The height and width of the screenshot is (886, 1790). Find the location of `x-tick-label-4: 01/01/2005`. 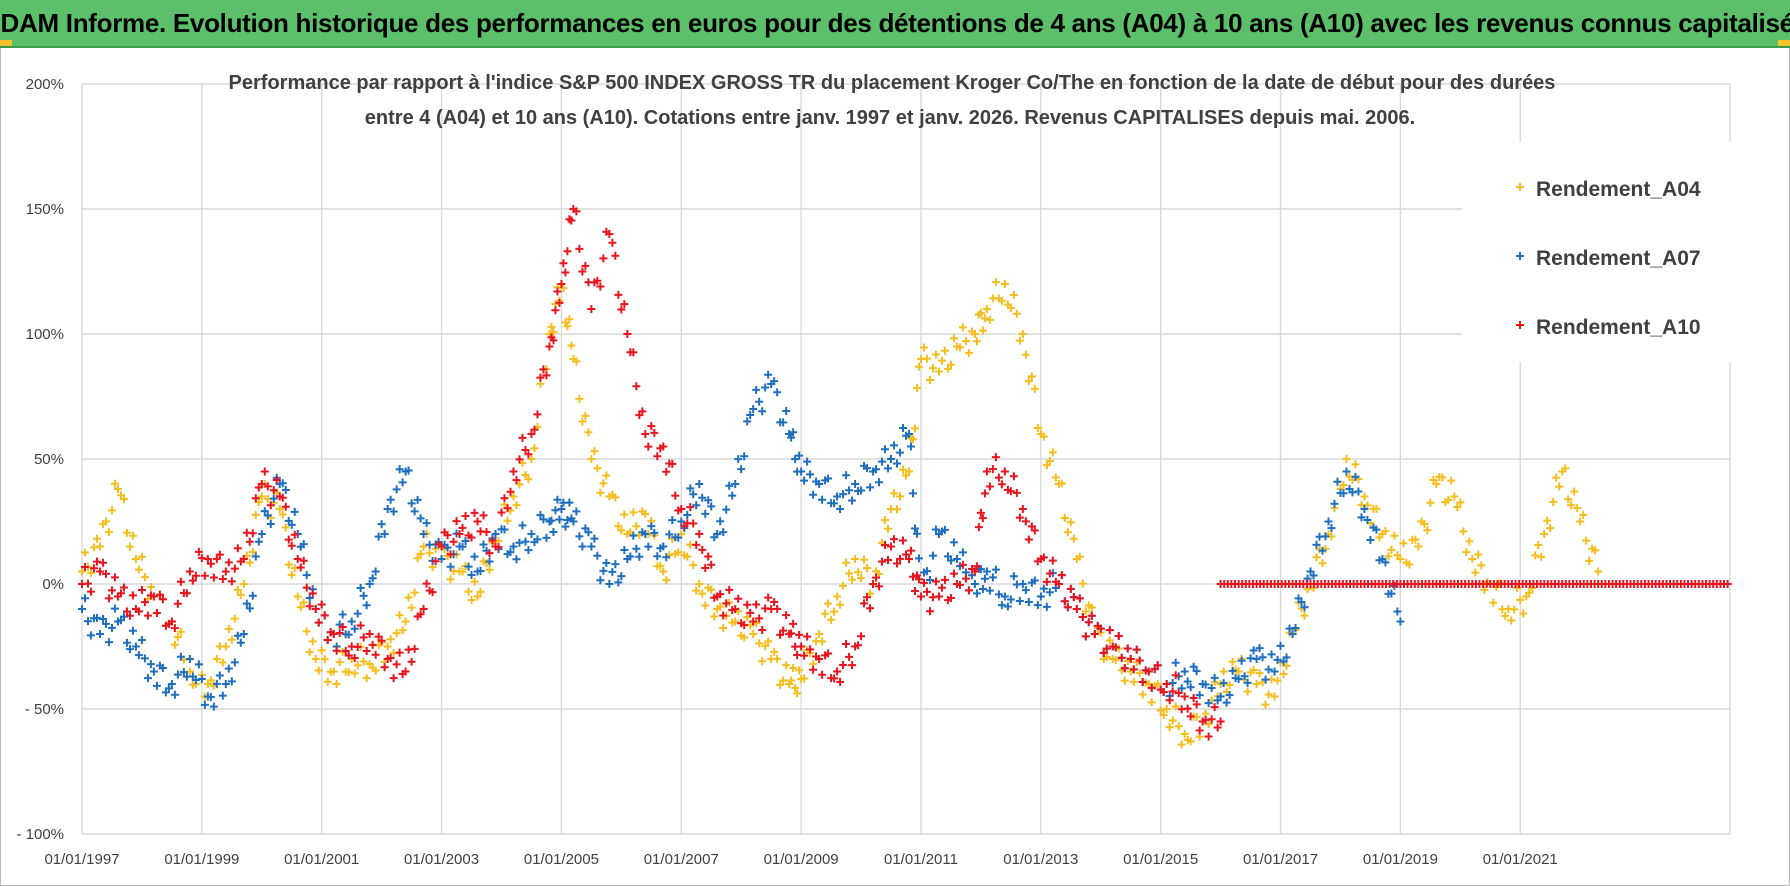

x-tick-label-4: 01/01/2005 is located at coordinates (561, 859).